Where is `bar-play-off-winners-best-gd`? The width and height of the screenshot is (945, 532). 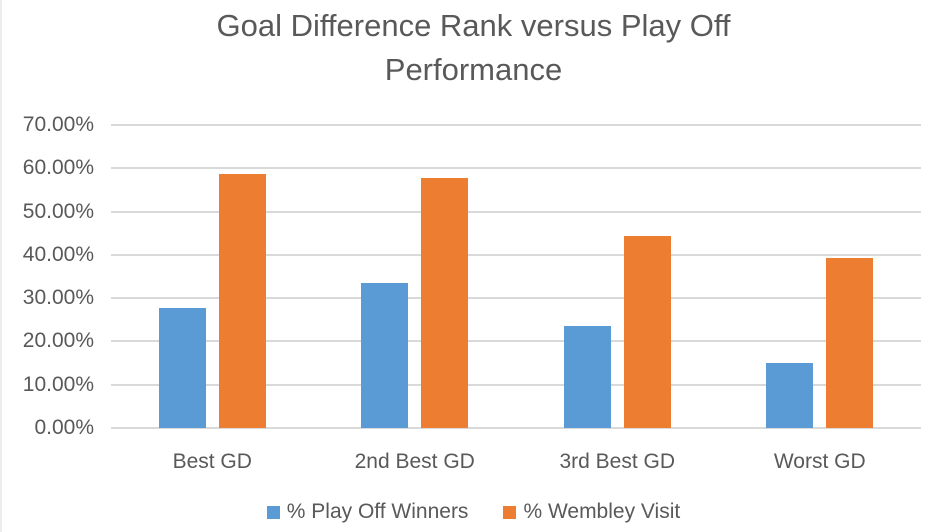
bar-play-off-winners-best-gd is located at coordinates (182, 367).